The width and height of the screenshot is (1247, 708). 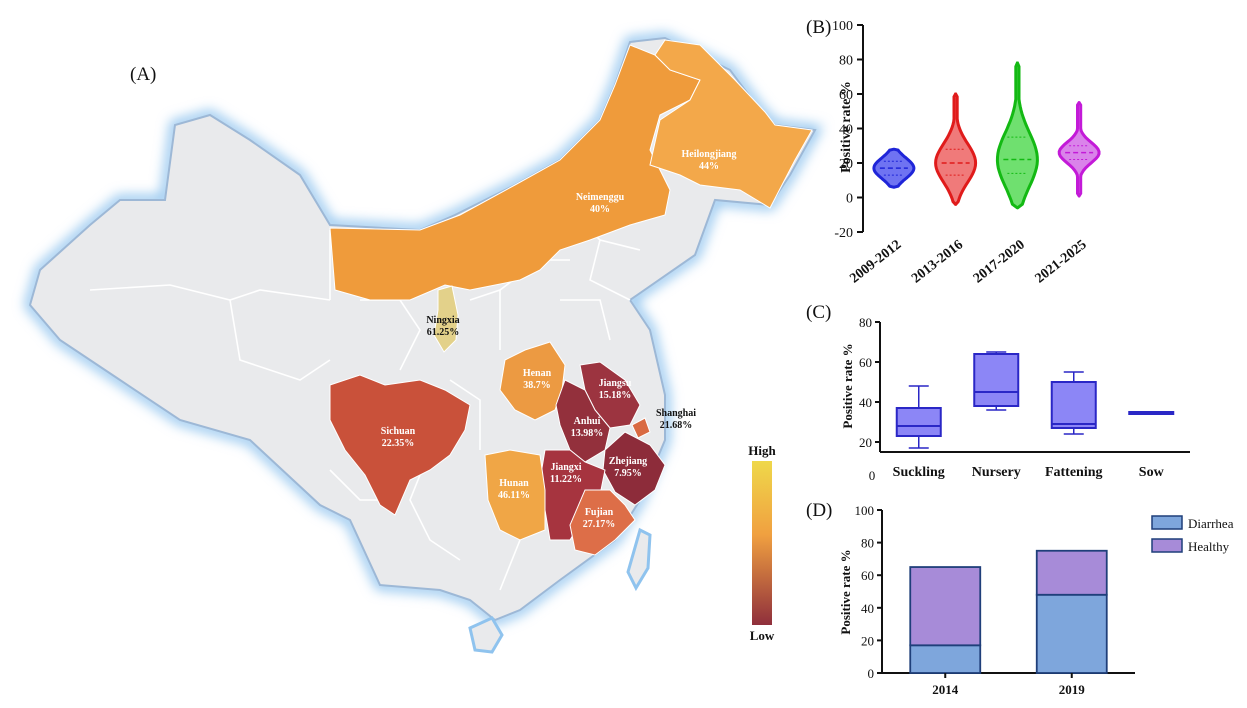 I want to click on violin-y-axis-label: Positive rate %, so click(x=846, y=127).